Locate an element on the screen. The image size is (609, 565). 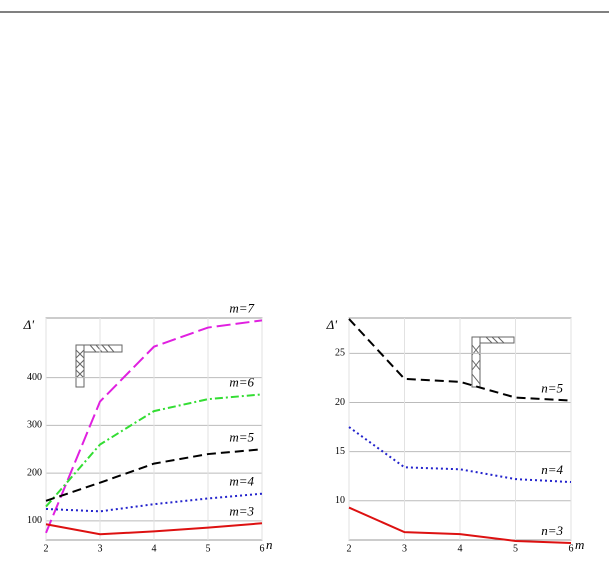
series-label: m=4 is located at coordinates (241, 481).